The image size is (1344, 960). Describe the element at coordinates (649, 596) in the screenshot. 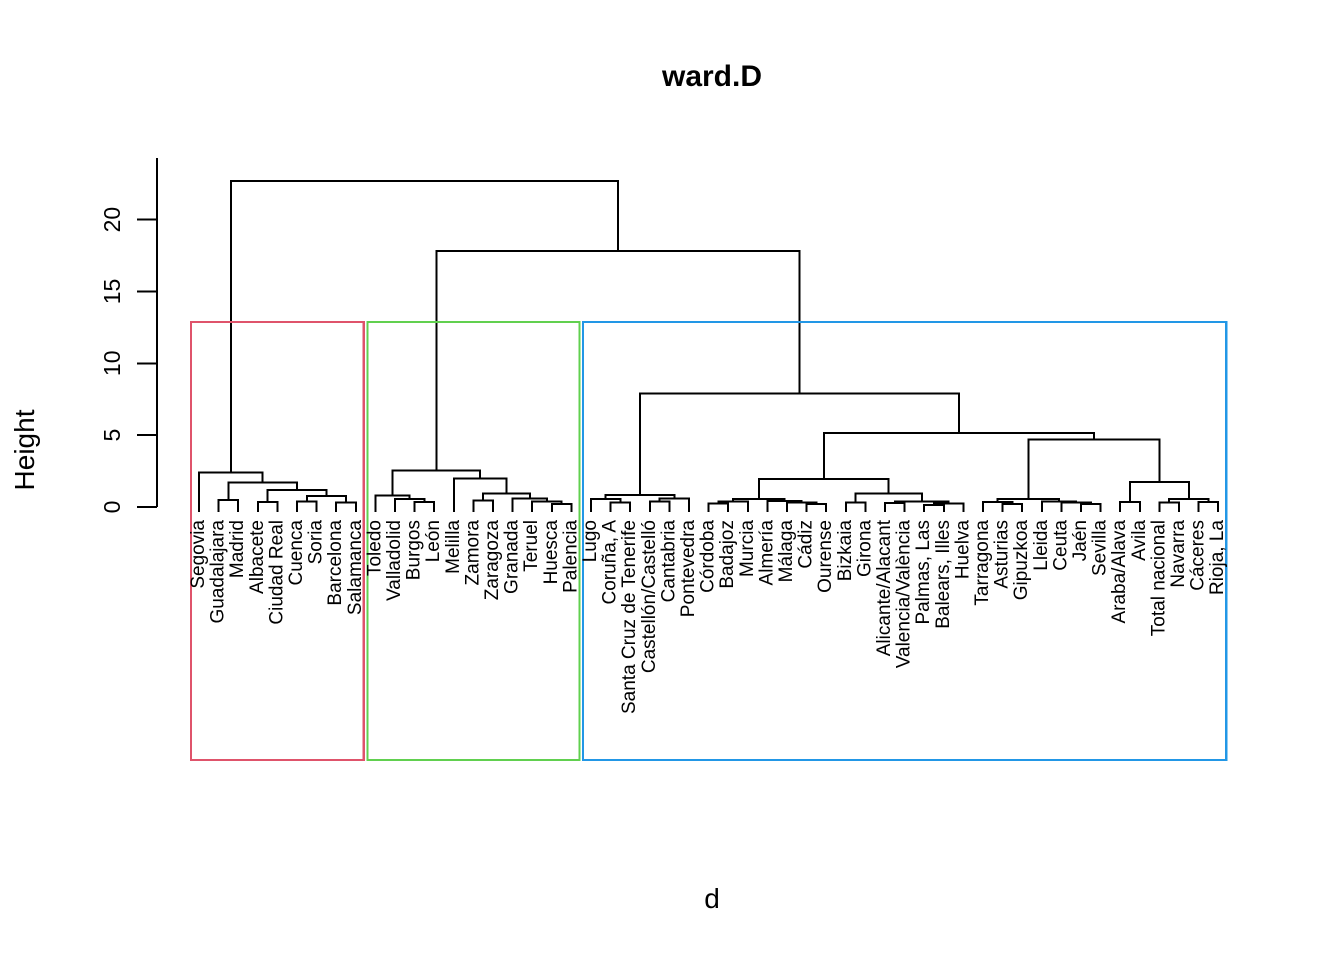

I see `leaf-label: Castellón/Castelló` at that location.